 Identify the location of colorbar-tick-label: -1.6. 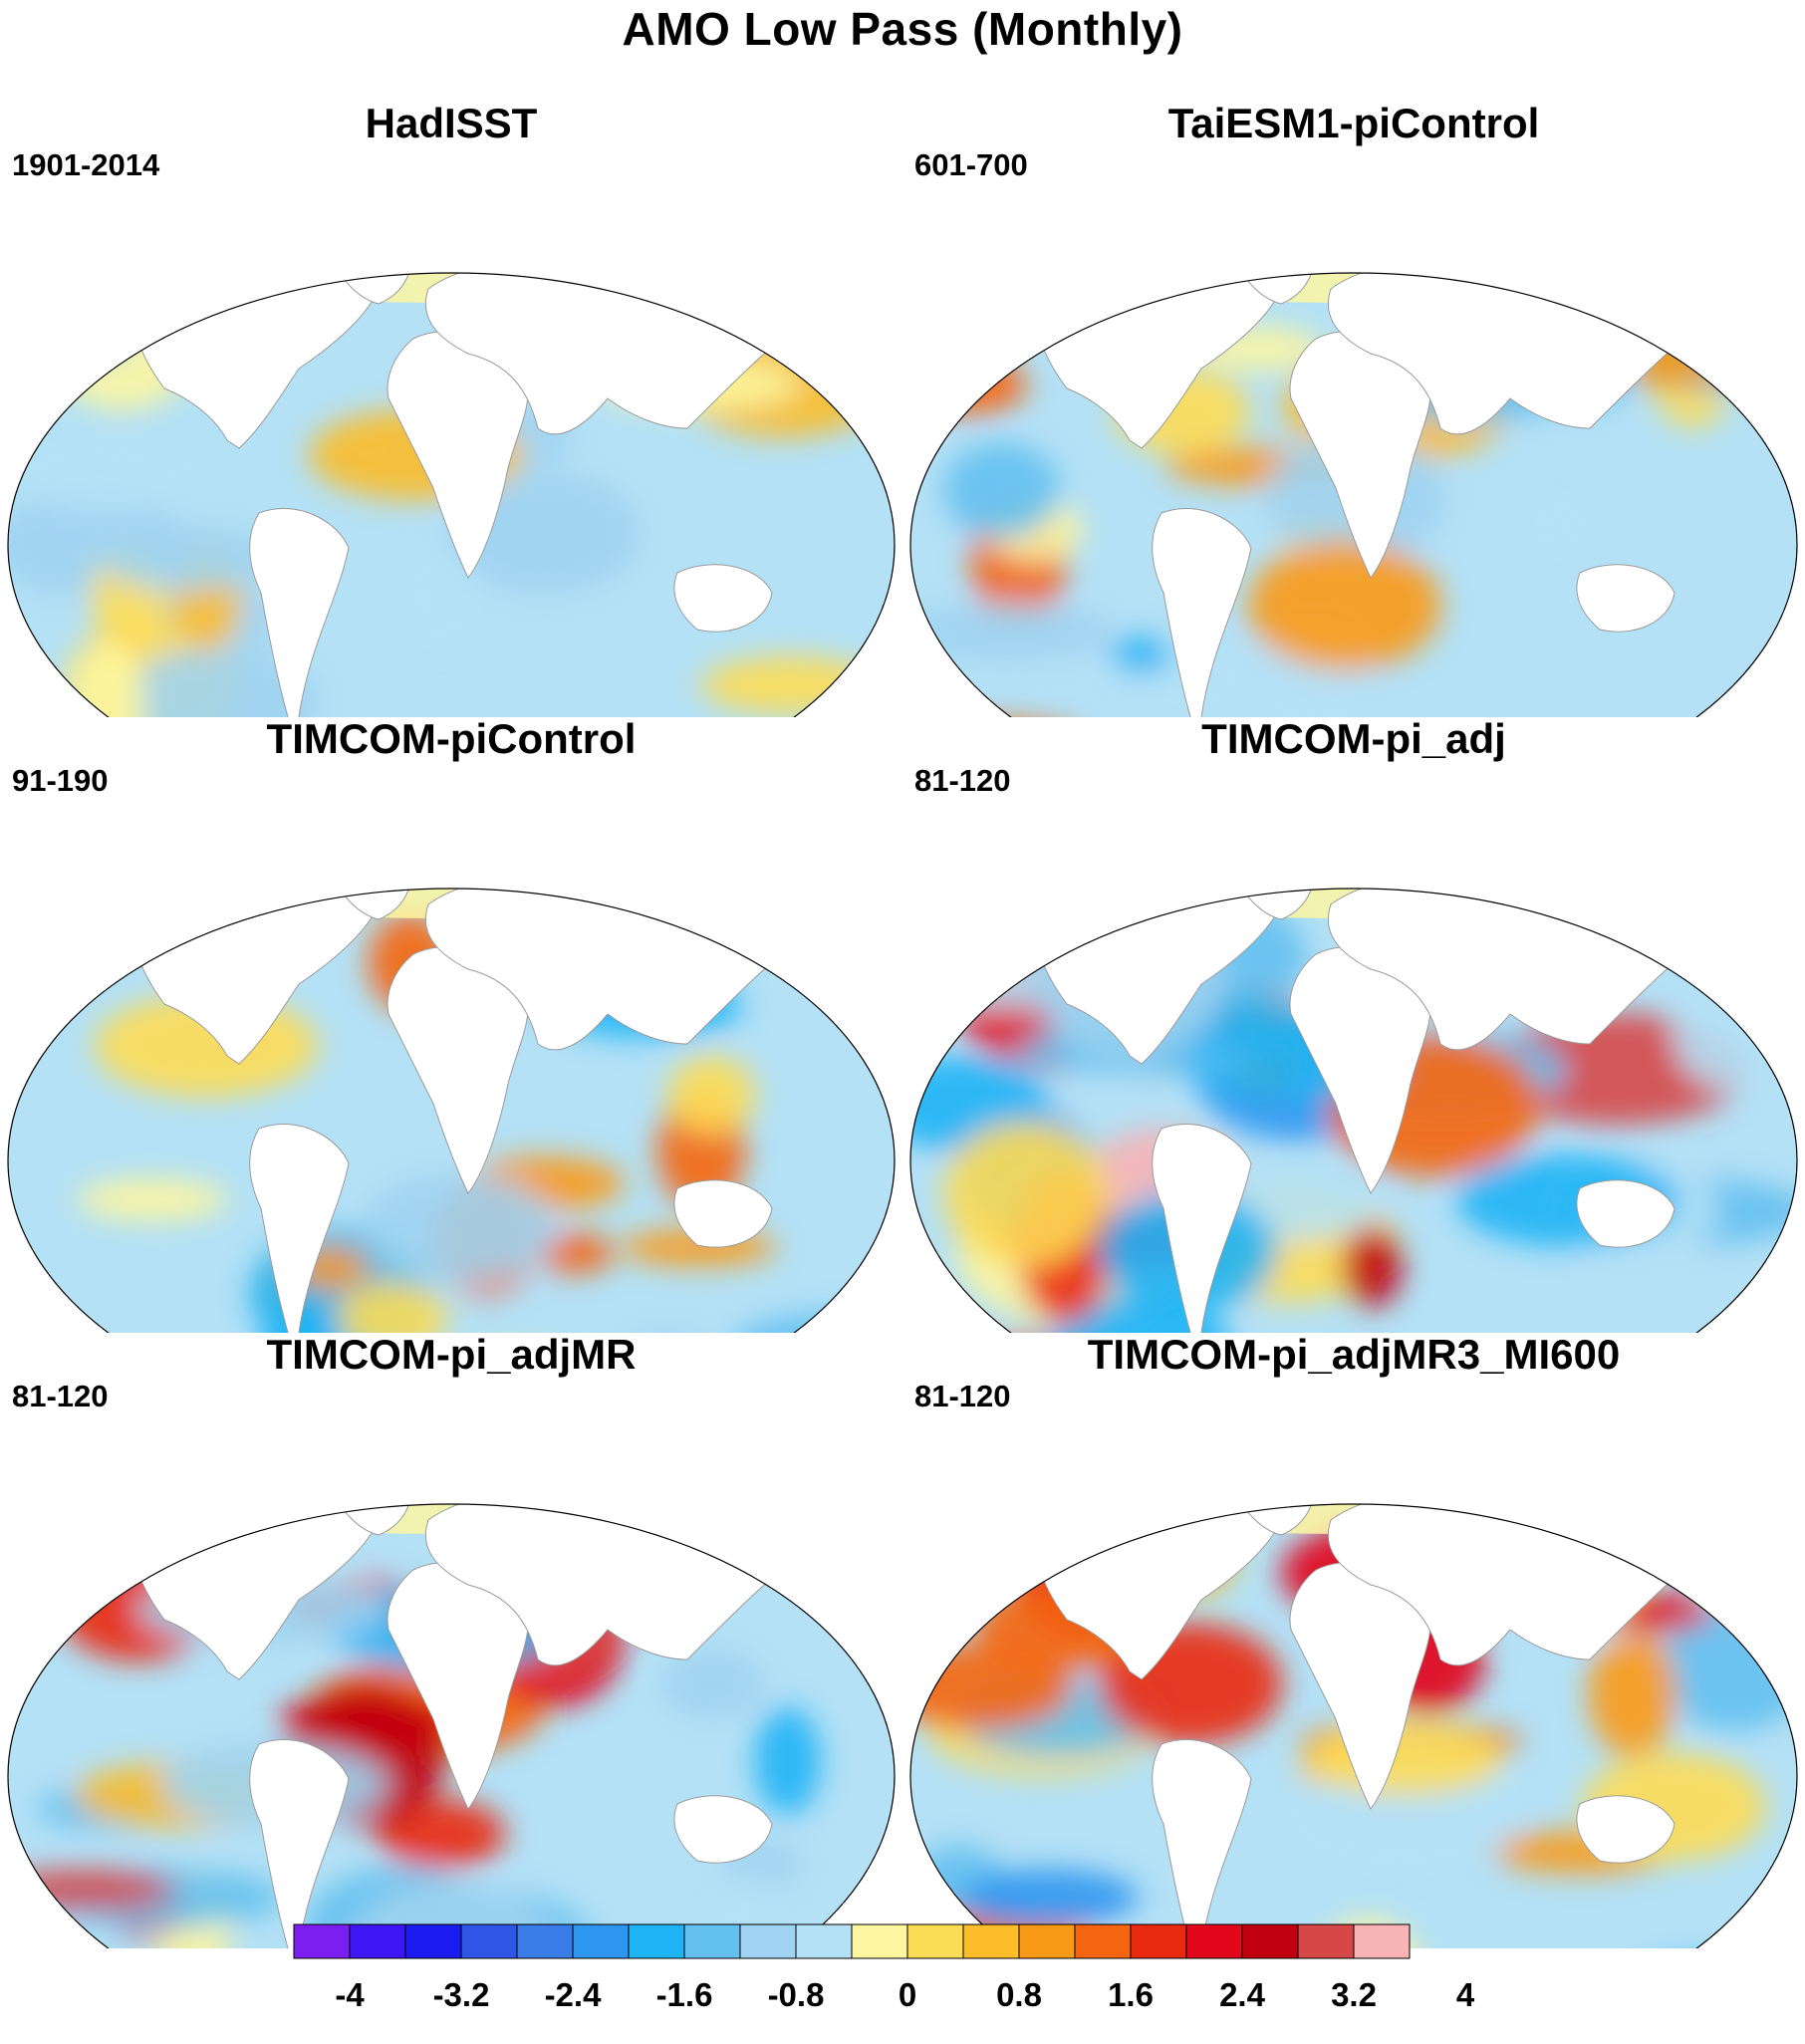
(684, 1995).